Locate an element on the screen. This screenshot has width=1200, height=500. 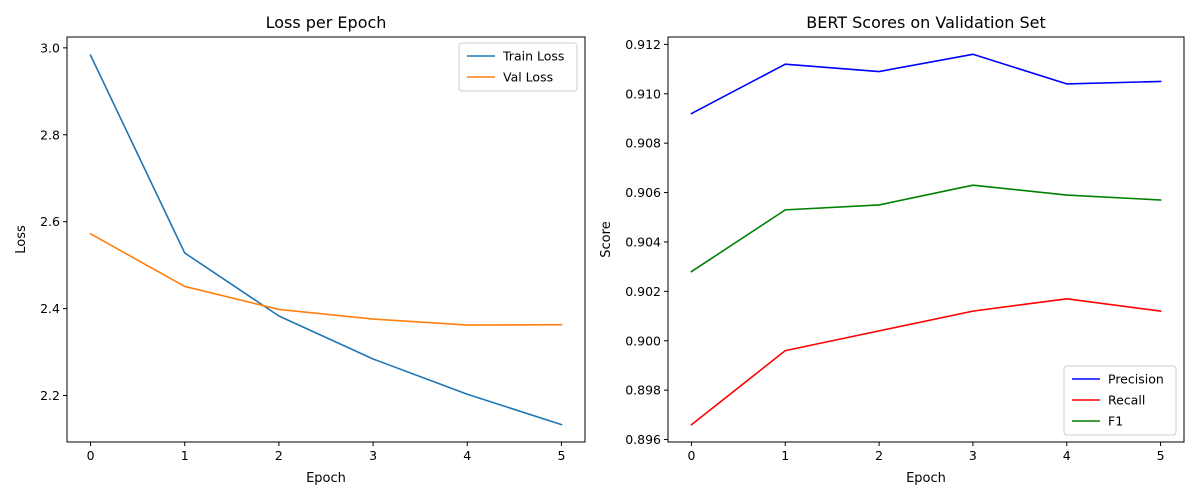
y-tick-label: 0.898 is located at coordinates (643, 390).